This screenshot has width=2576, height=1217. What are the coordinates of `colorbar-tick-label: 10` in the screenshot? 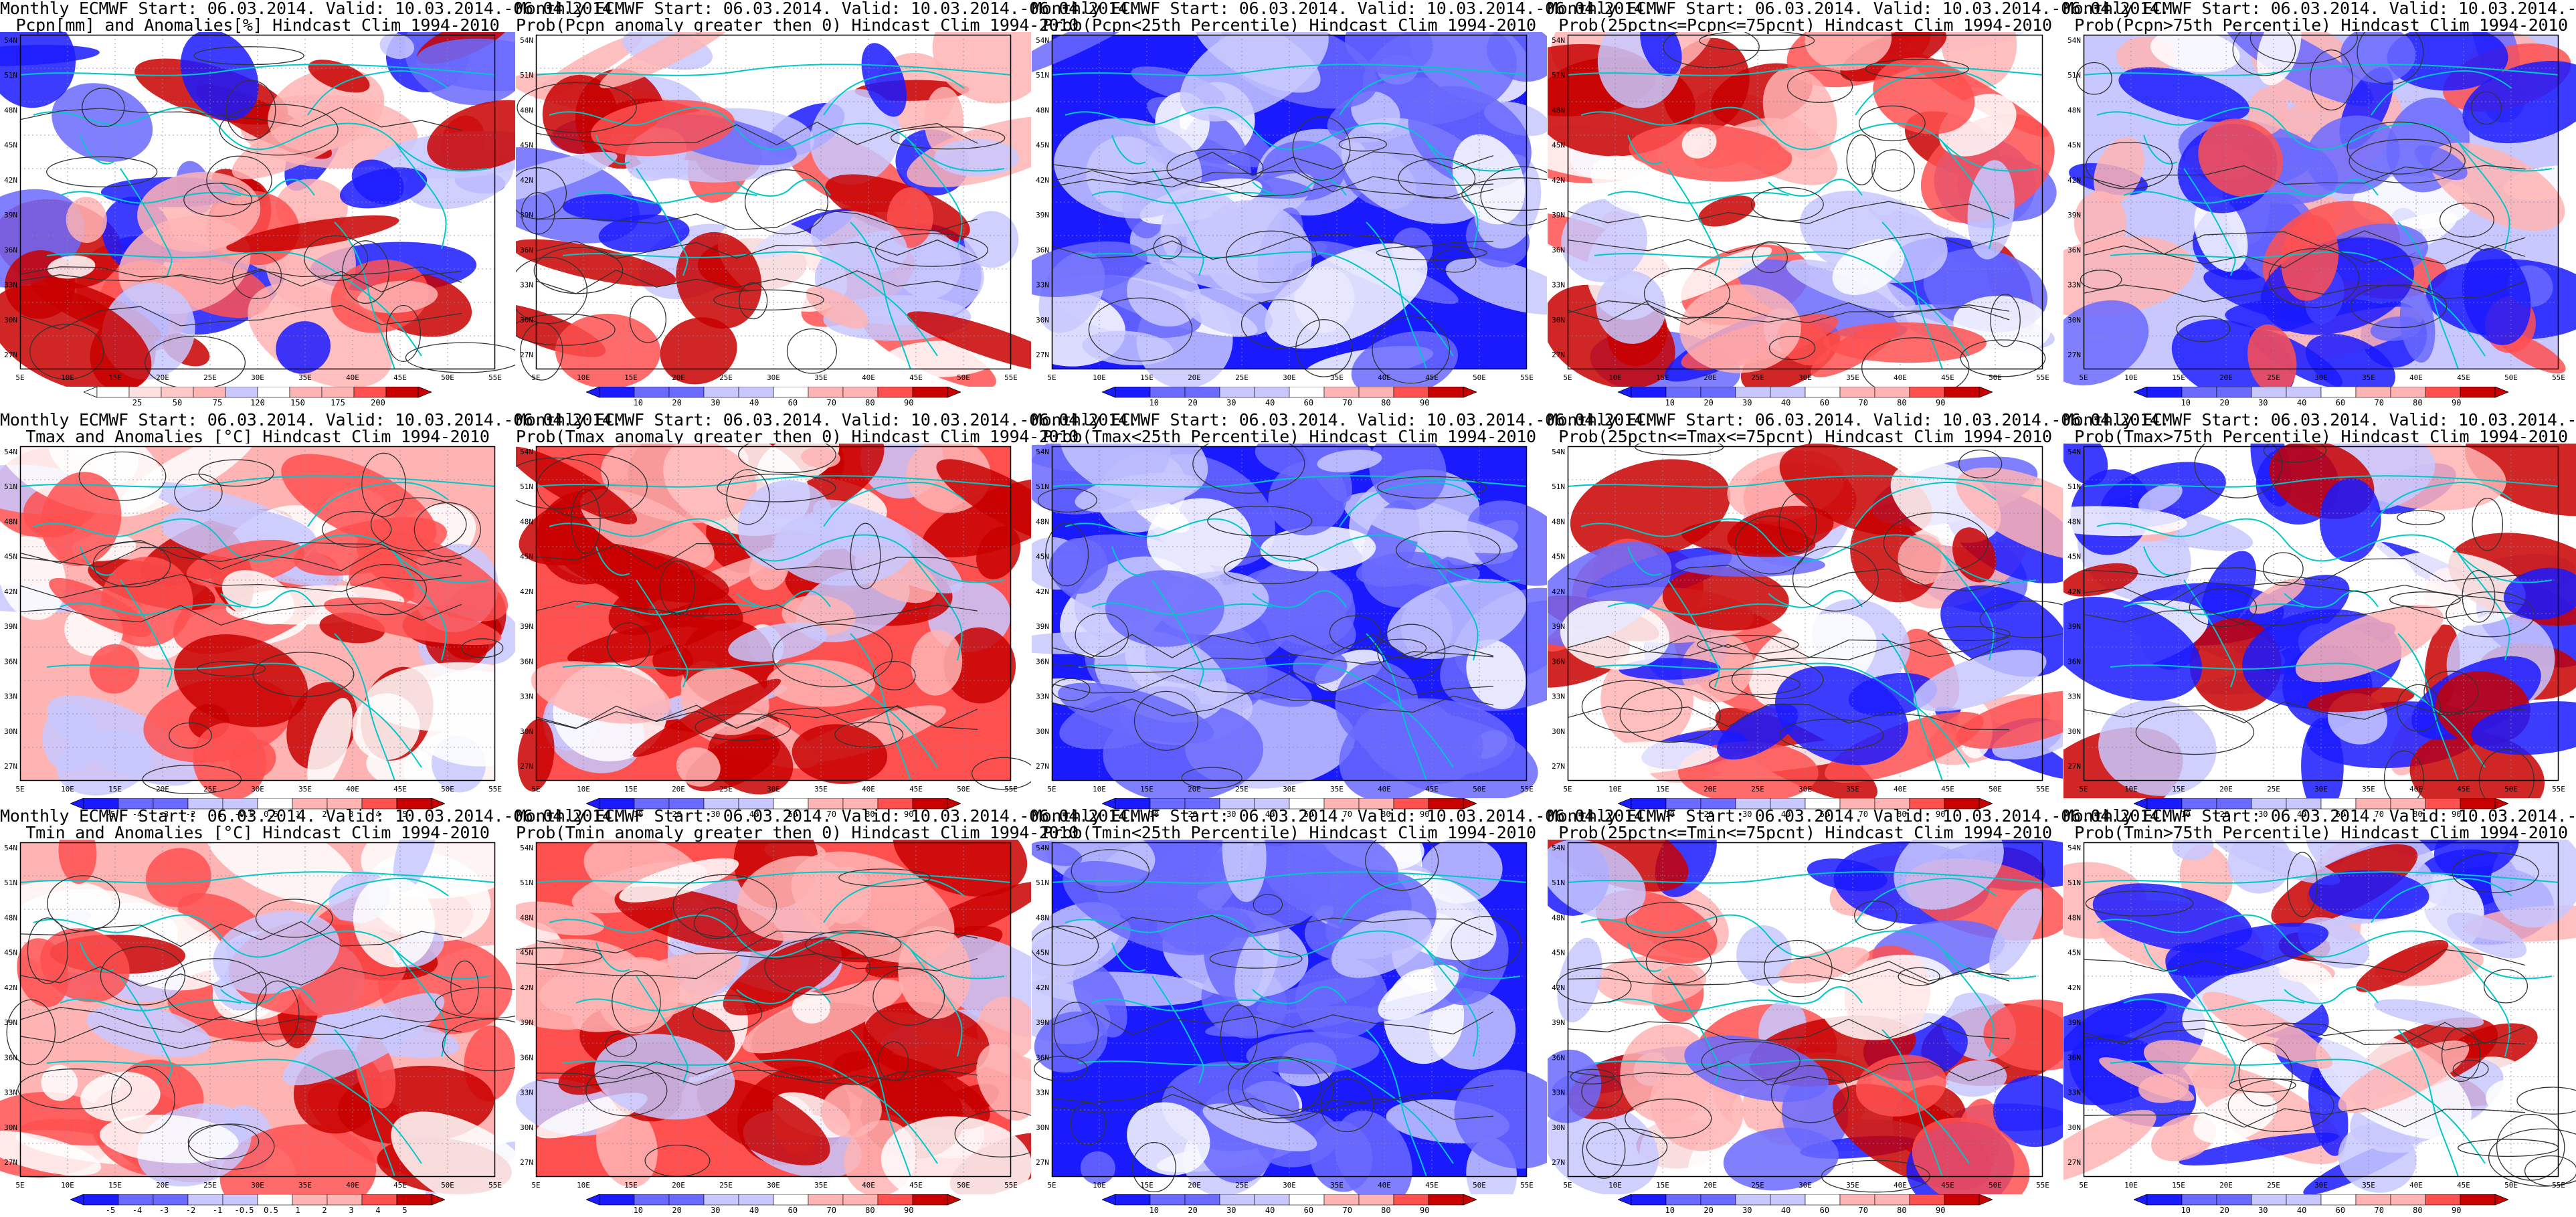 It's located at (1154, 814).